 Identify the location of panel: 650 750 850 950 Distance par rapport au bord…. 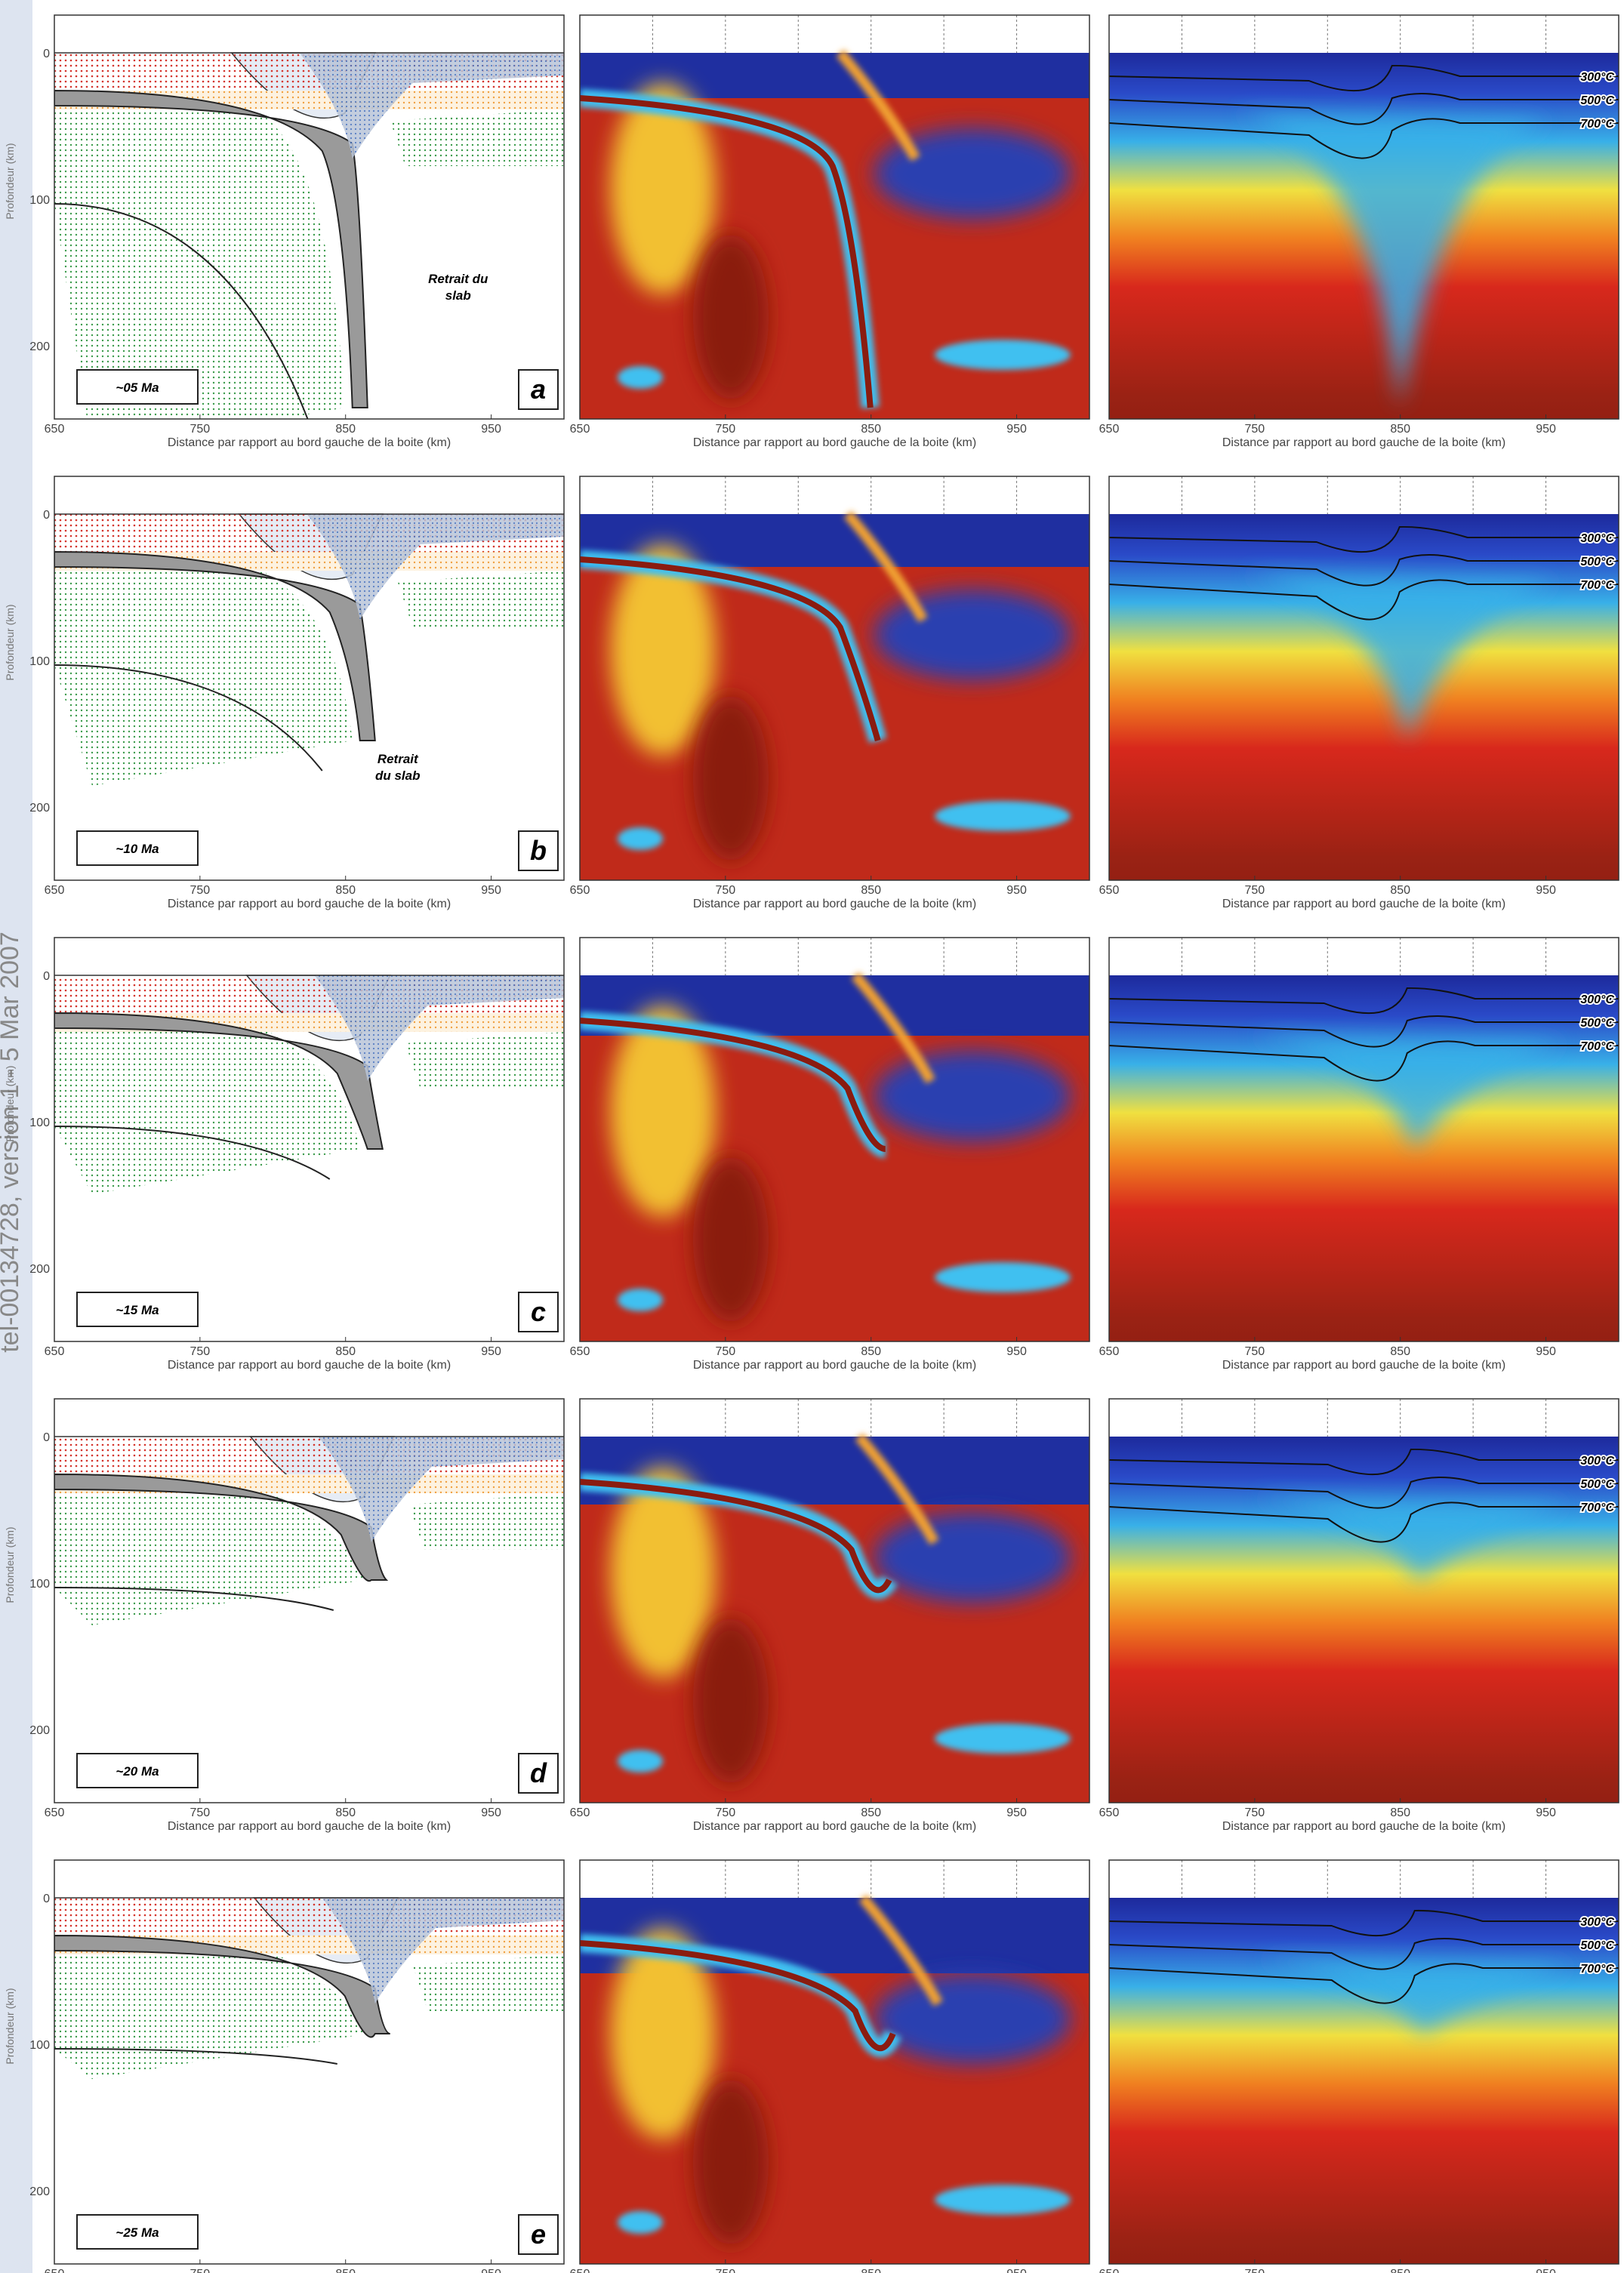
(830, 231).